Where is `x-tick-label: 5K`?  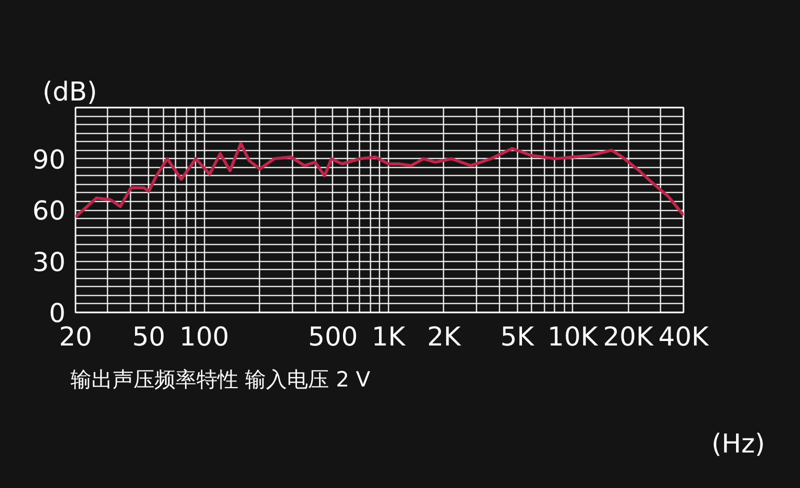 x-tick-label: 5K is located at coordinates (517, 337).